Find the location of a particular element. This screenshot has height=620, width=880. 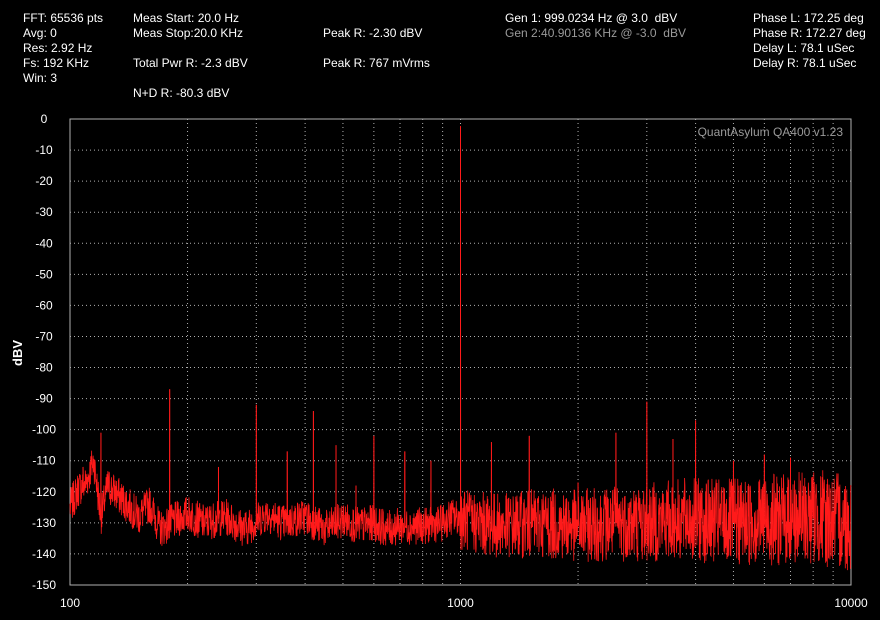

x-tick-label: 1000 is located at coordinates (460, 603).